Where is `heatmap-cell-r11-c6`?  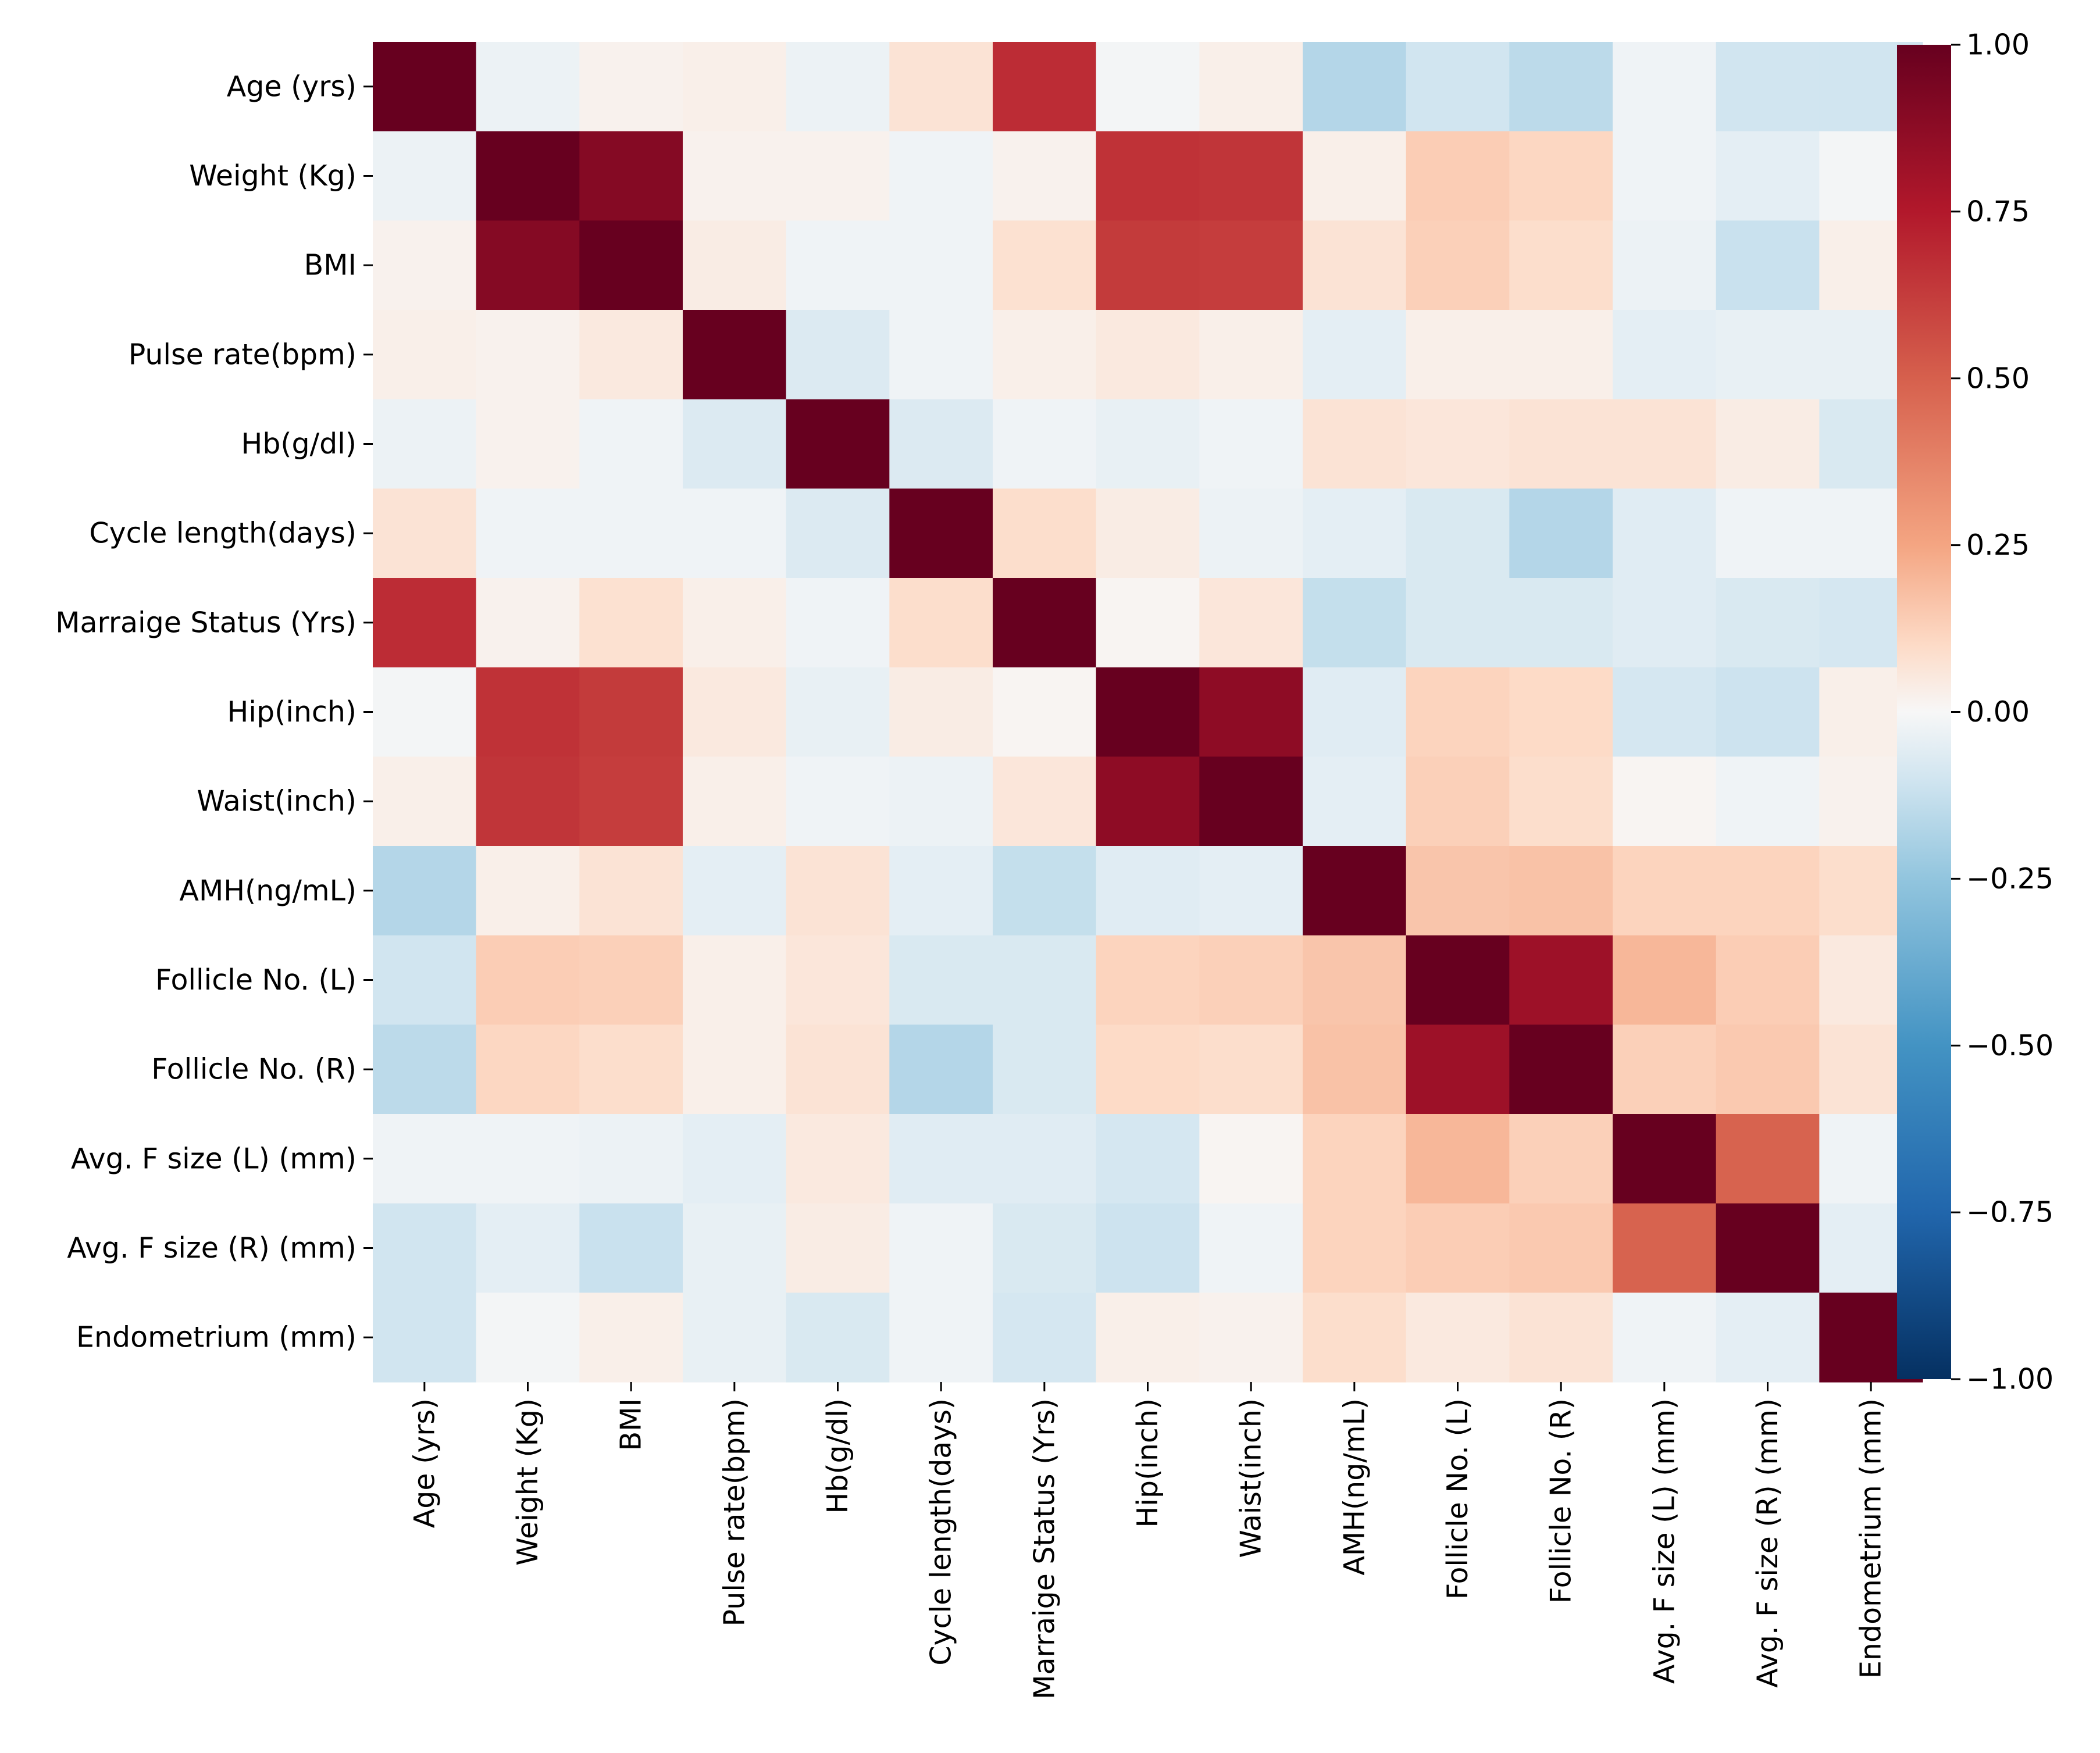 heatmap-cell-r11-c6 is located at coordinates (1045, 1069).